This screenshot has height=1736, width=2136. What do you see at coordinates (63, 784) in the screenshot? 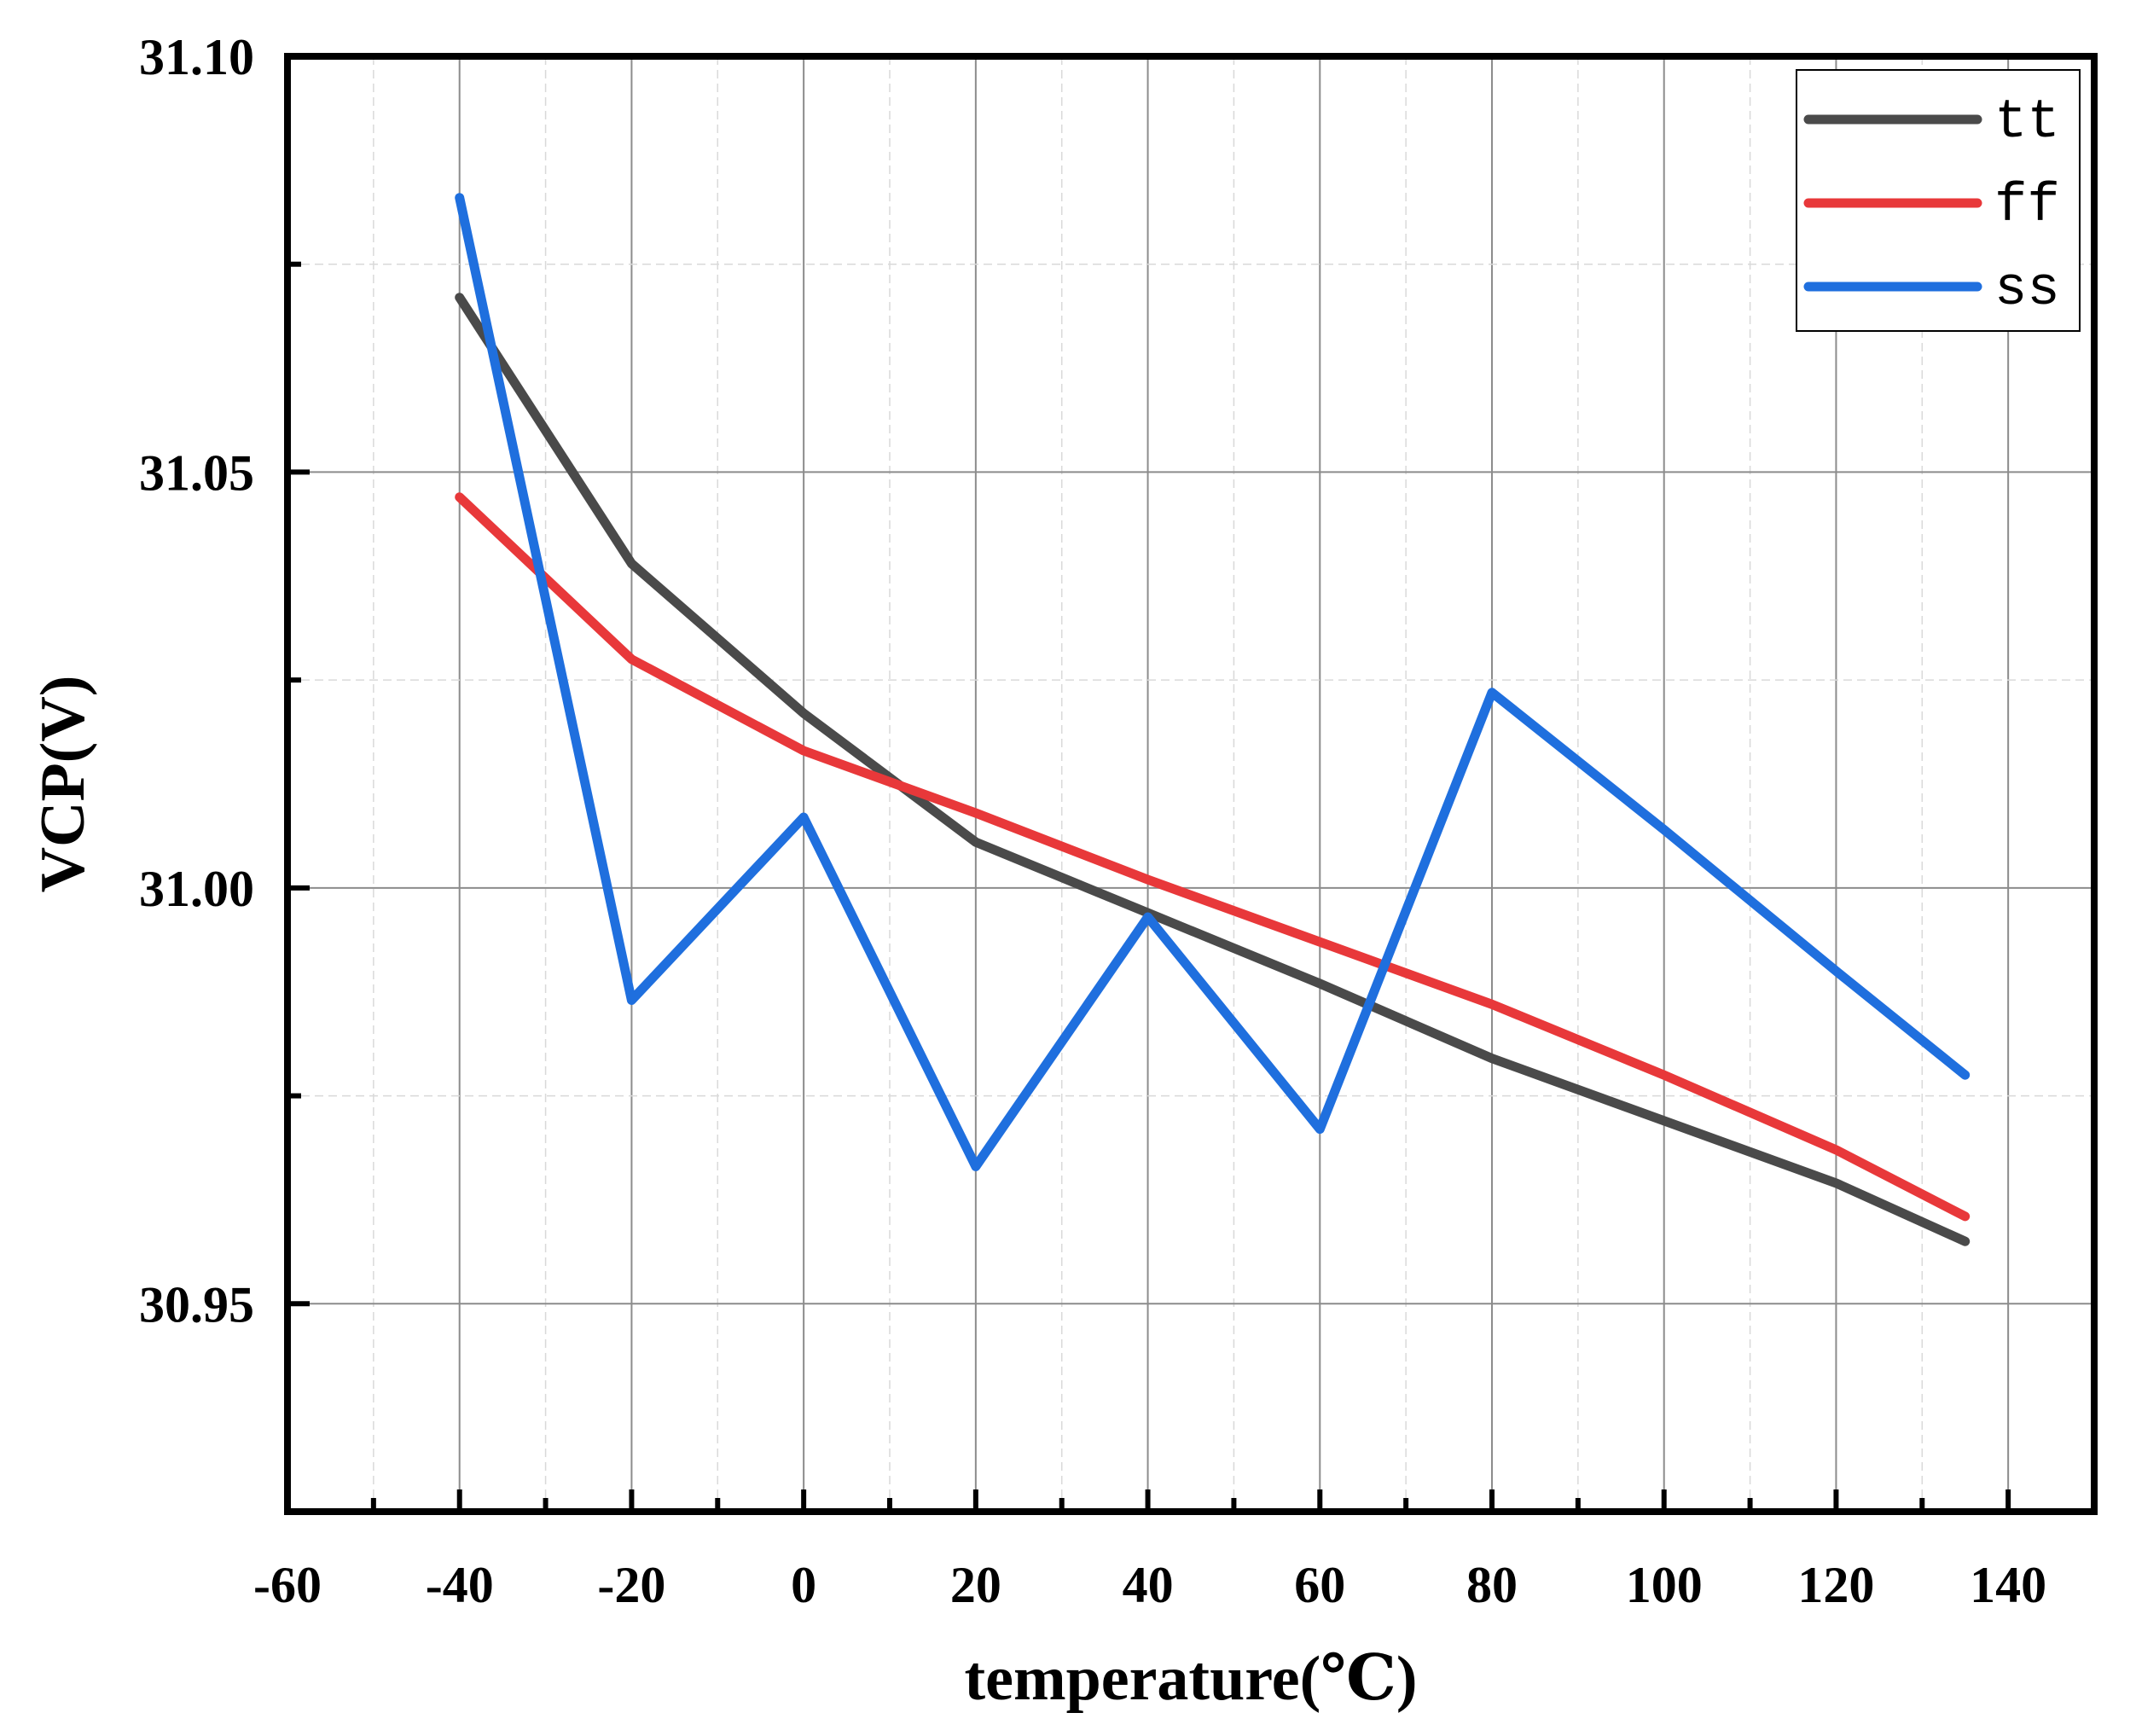
I see `y-axis-title: VCP(V)` at bounding box center [63, 784].